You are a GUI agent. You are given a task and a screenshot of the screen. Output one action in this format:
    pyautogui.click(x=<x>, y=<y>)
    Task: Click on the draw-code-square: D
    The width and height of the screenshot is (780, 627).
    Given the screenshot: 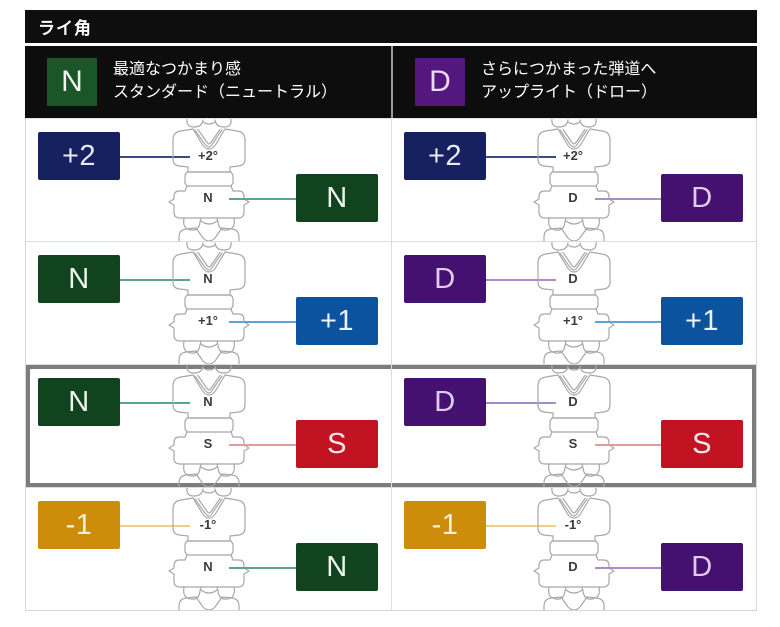 What is the action you would take?
    pyautogui.click(x=440, y=82)
    